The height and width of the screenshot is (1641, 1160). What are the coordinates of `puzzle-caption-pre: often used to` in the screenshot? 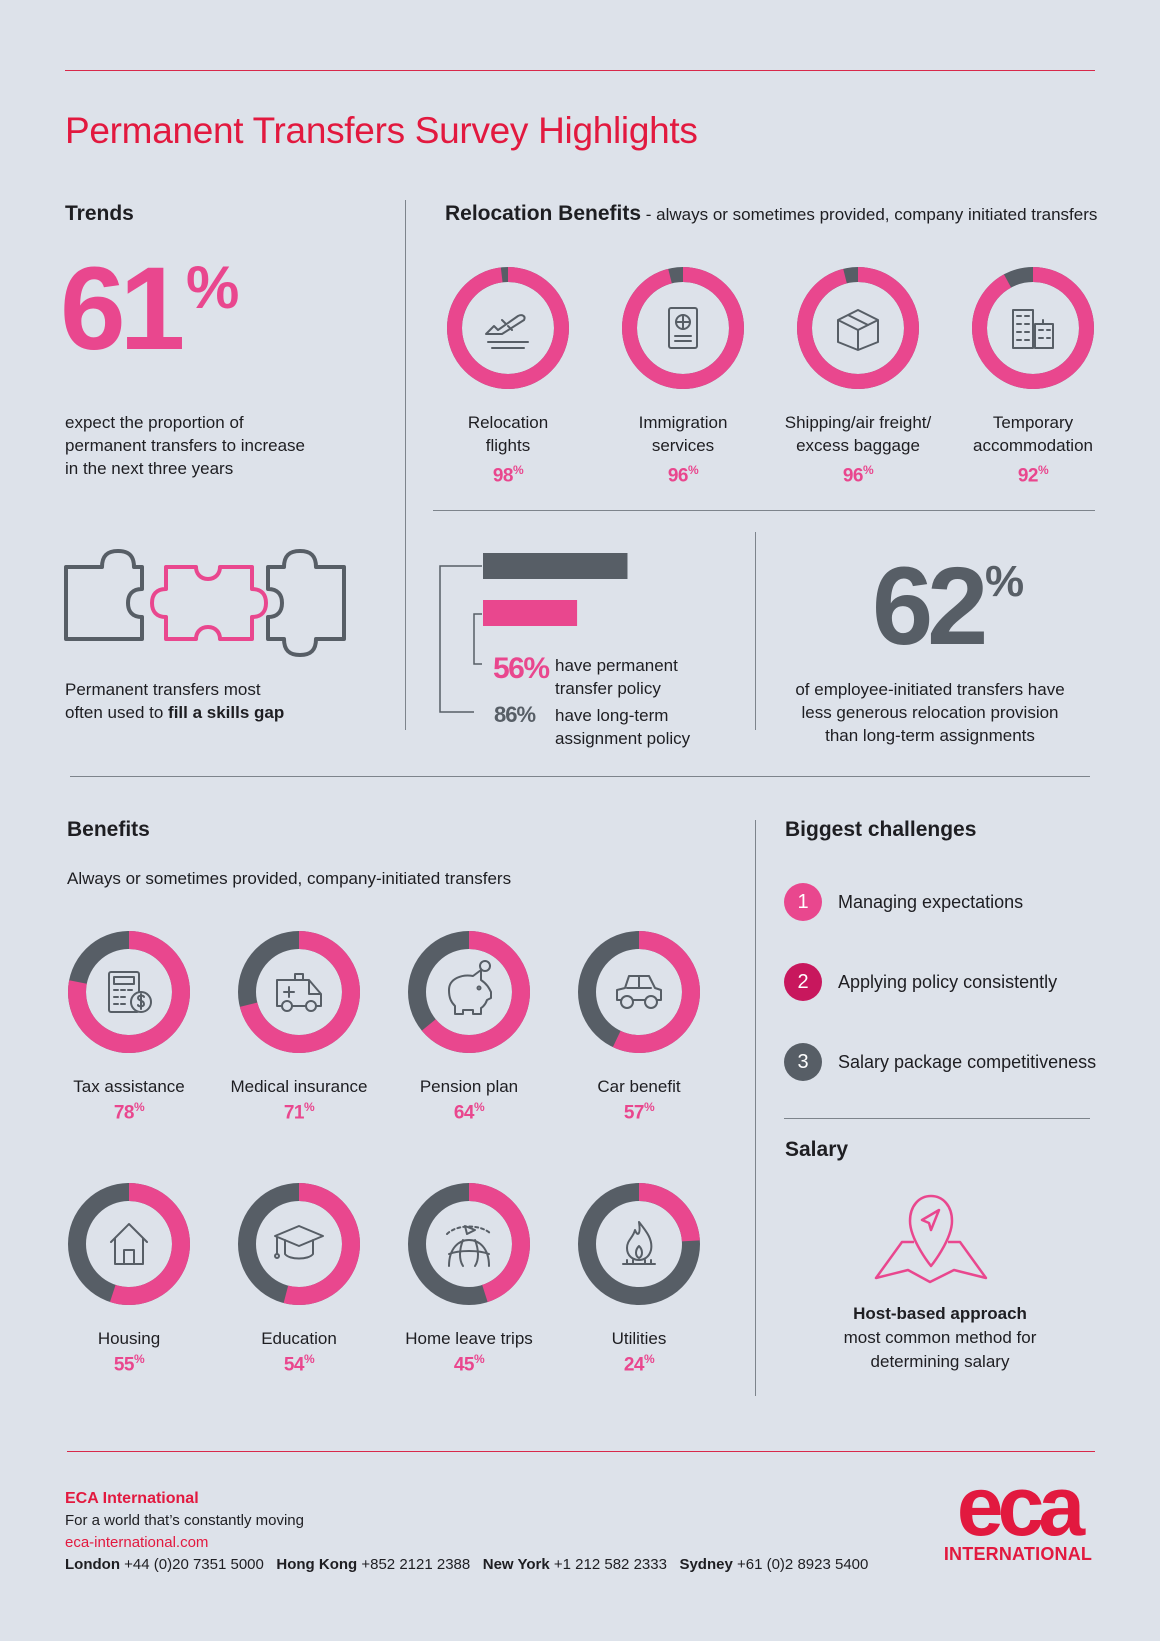 It's located at (117, 712).